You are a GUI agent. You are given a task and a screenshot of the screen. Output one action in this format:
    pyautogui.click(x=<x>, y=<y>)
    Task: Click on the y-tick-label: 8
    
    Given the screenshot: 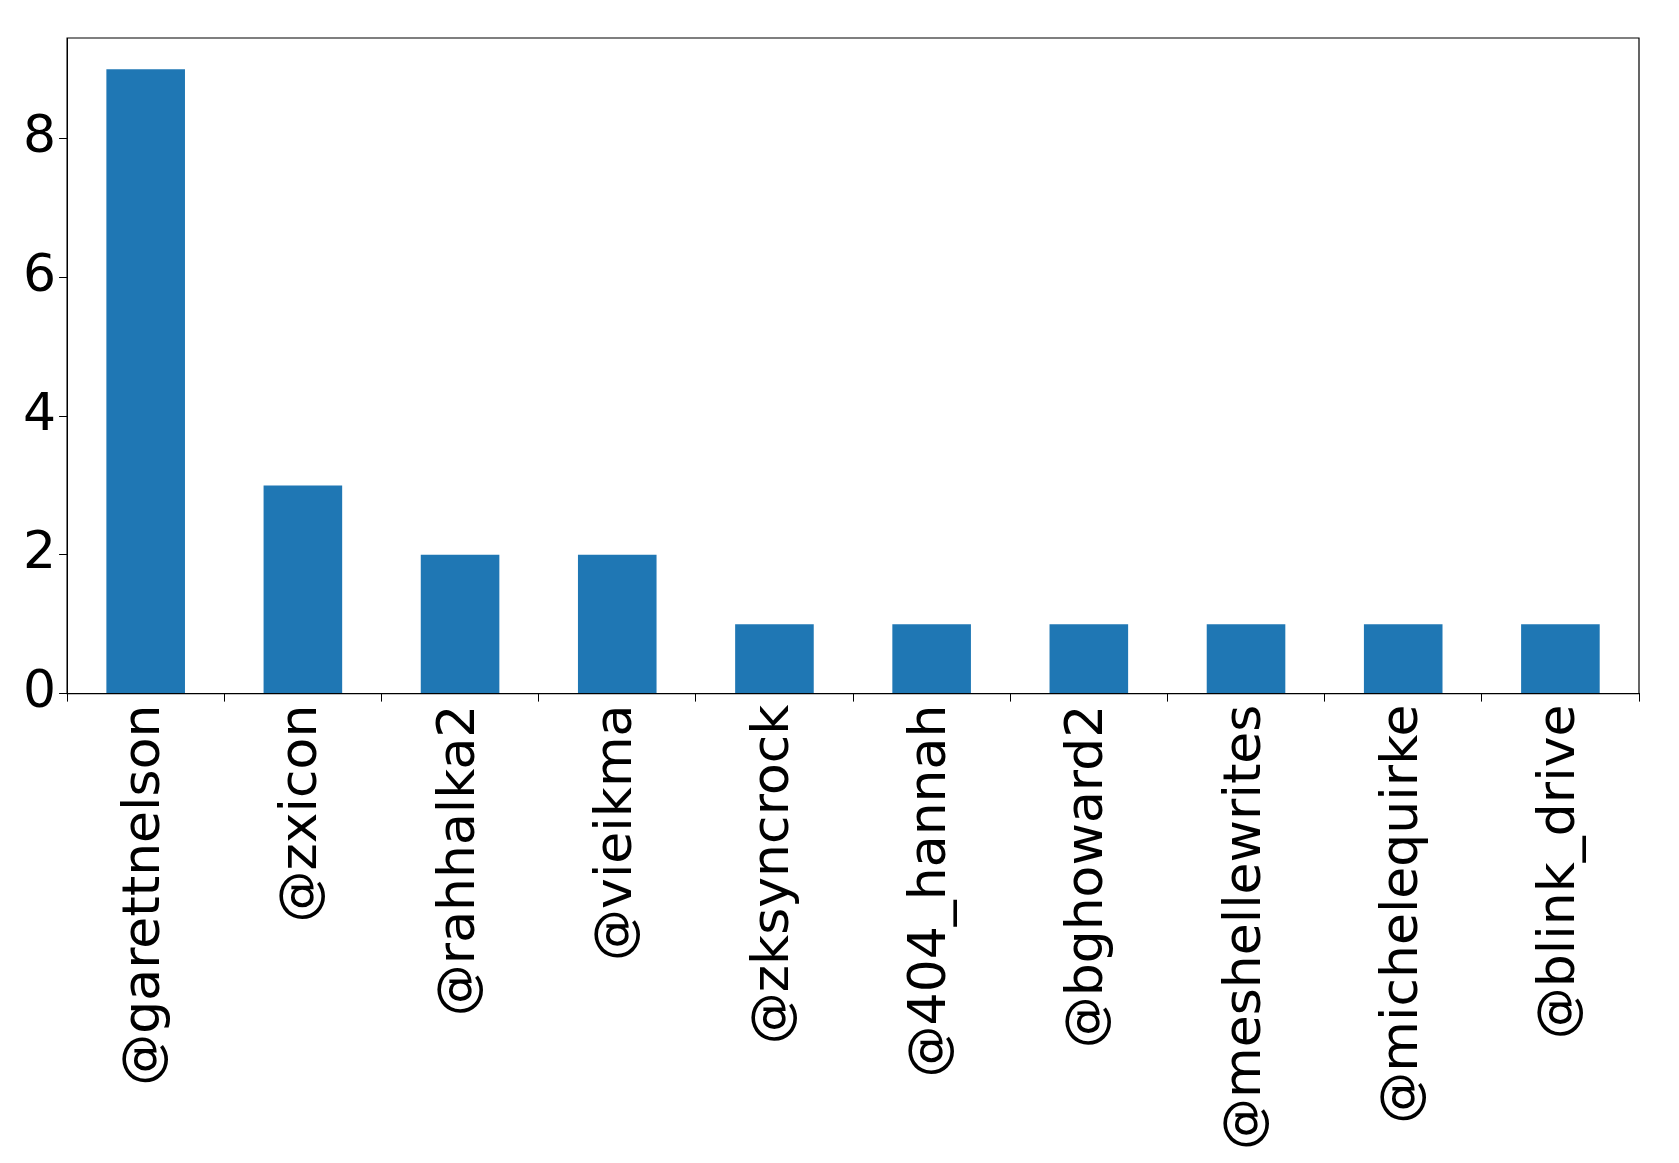 What is the action you would take?
    pyautogui.click(x=39, y=134)
    